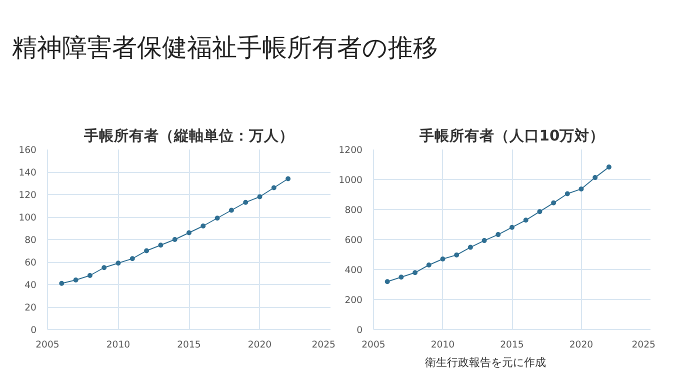 This screenshot has width=680, height=383. What do you see at coordinates (225, 48) in the screenshot?
I see `text: 精神障害者保健福祉手帳所有者の推移` at bounding box center [225, 48].